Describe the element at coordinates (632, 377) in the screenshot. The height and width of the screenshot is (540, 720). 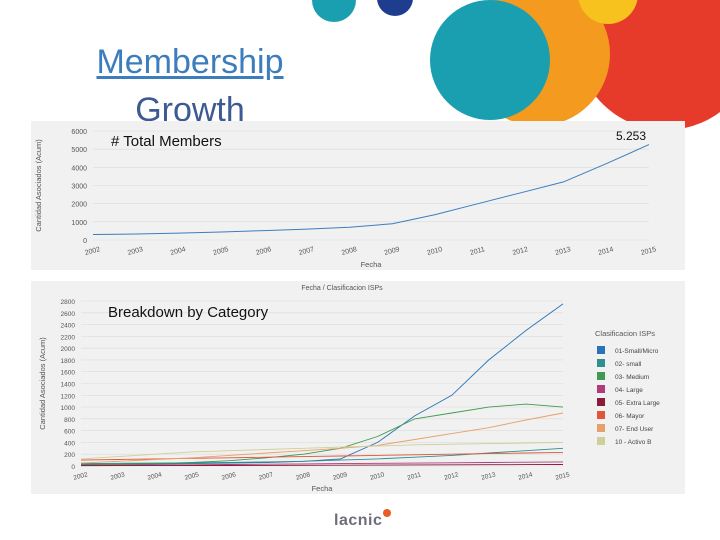
I see `legend-label: 03- Medium` at that location.